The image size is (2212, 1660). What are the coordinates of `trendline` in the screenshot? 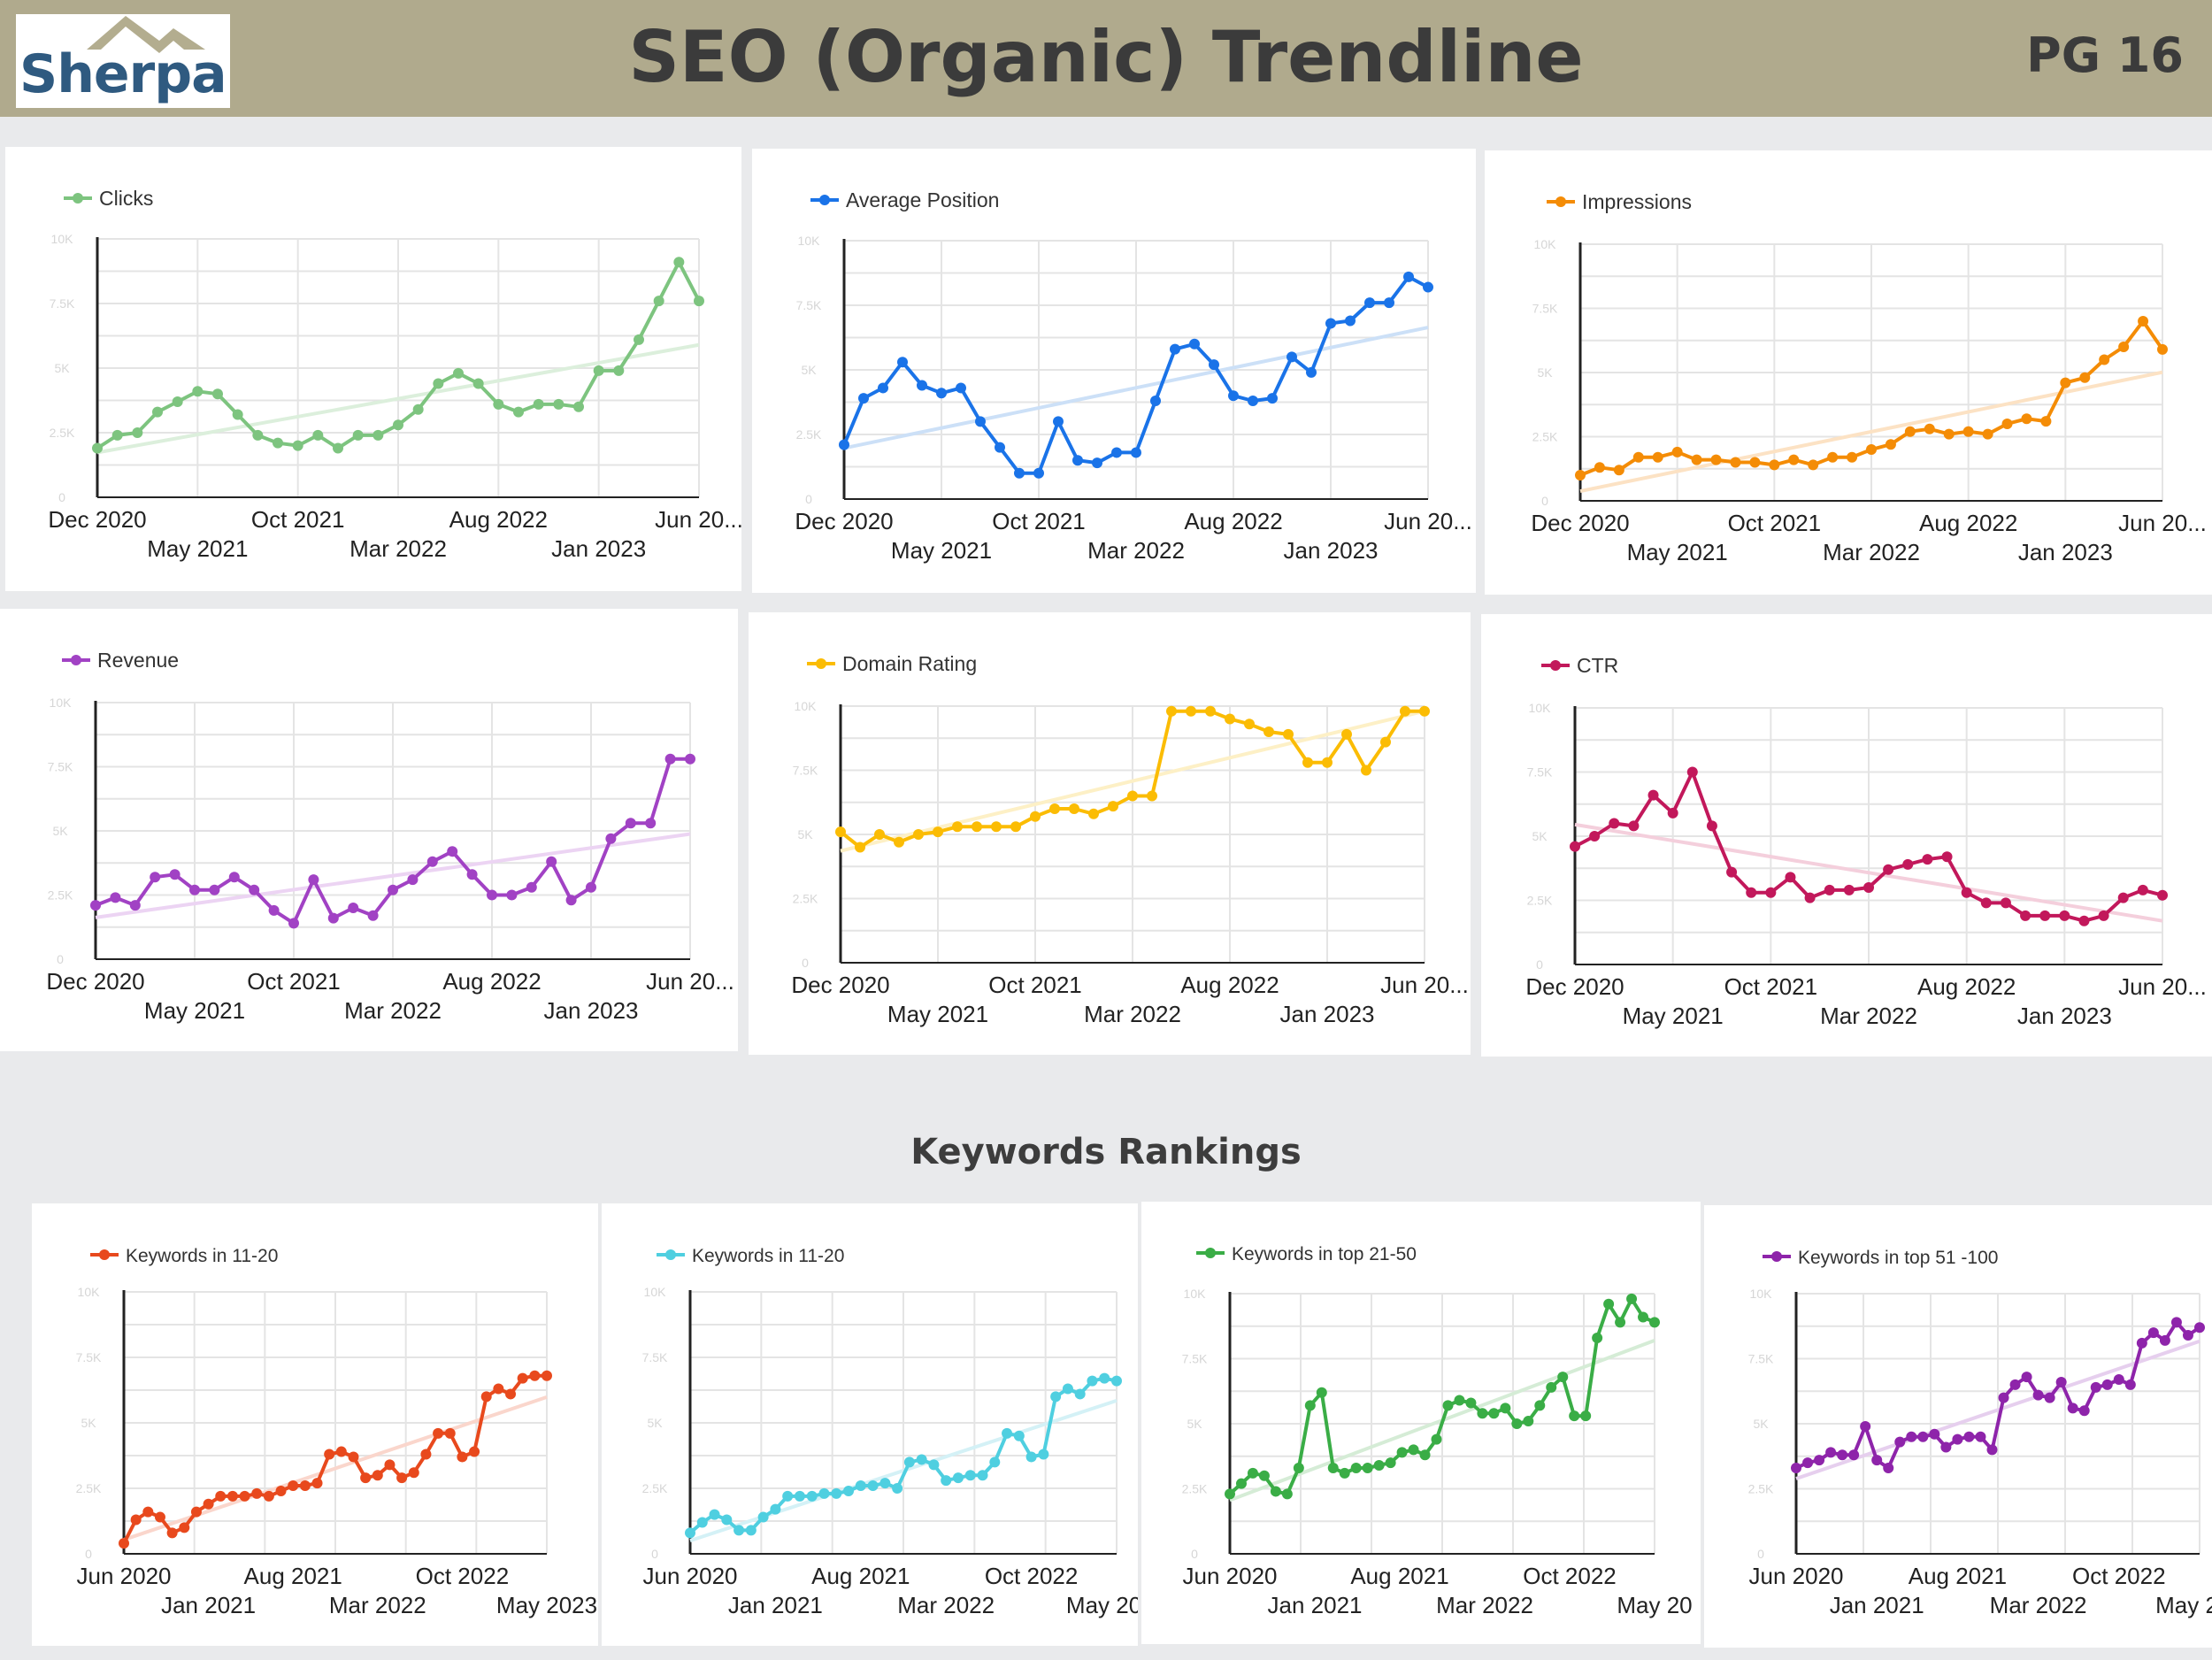 It's located at (1871, 432).